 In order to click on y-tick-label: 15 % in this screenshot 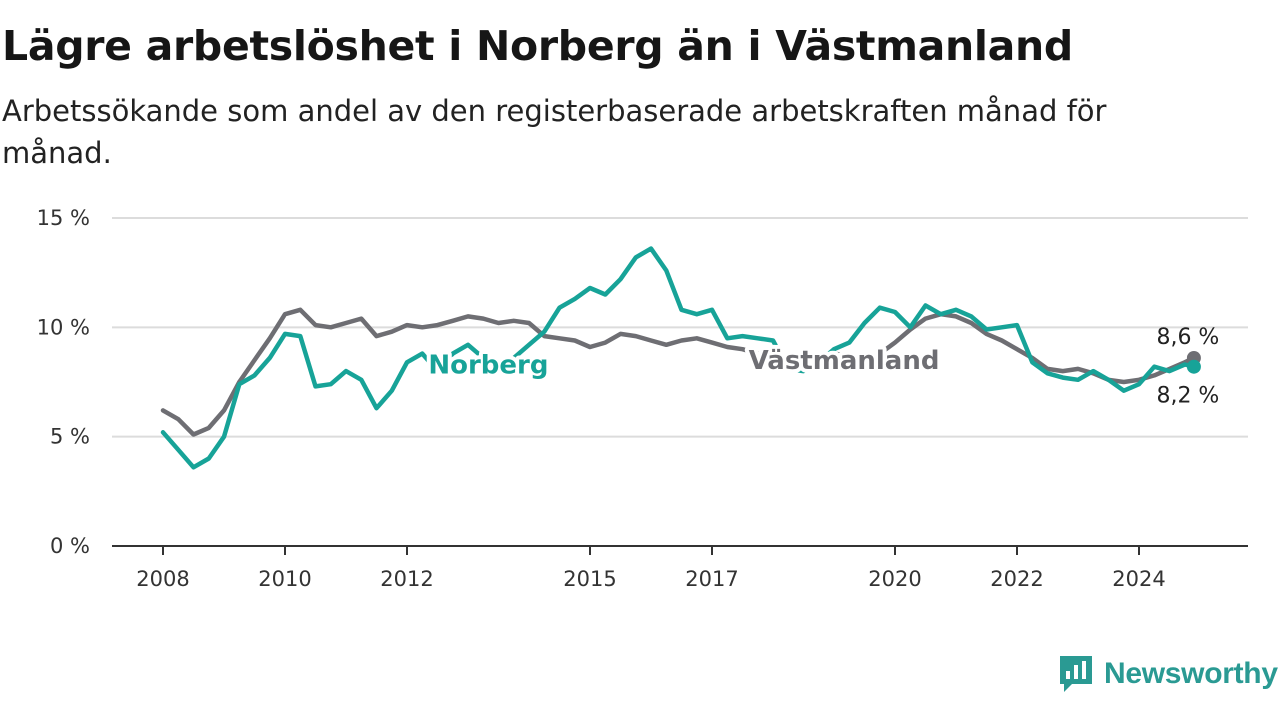, I will do `click(63, 218)`.